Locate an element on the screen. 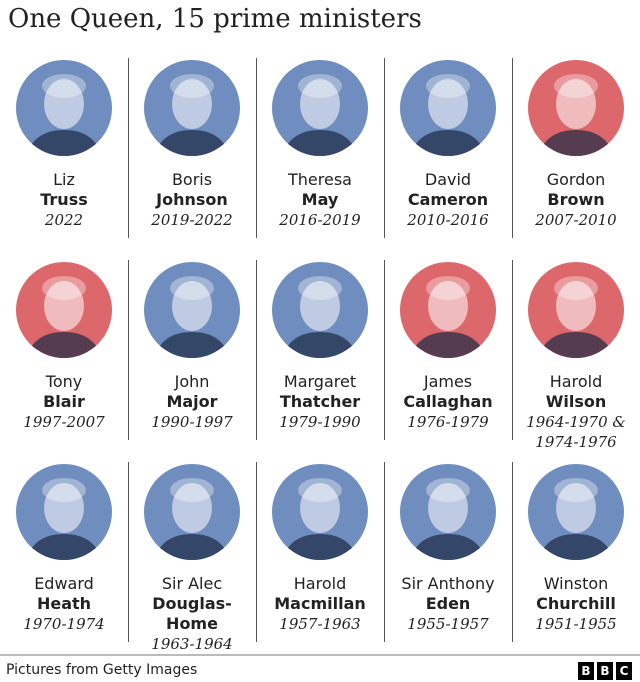 This screenshot has height=682, width=640. pm-first-name: David is located at coordinates (448, 179).